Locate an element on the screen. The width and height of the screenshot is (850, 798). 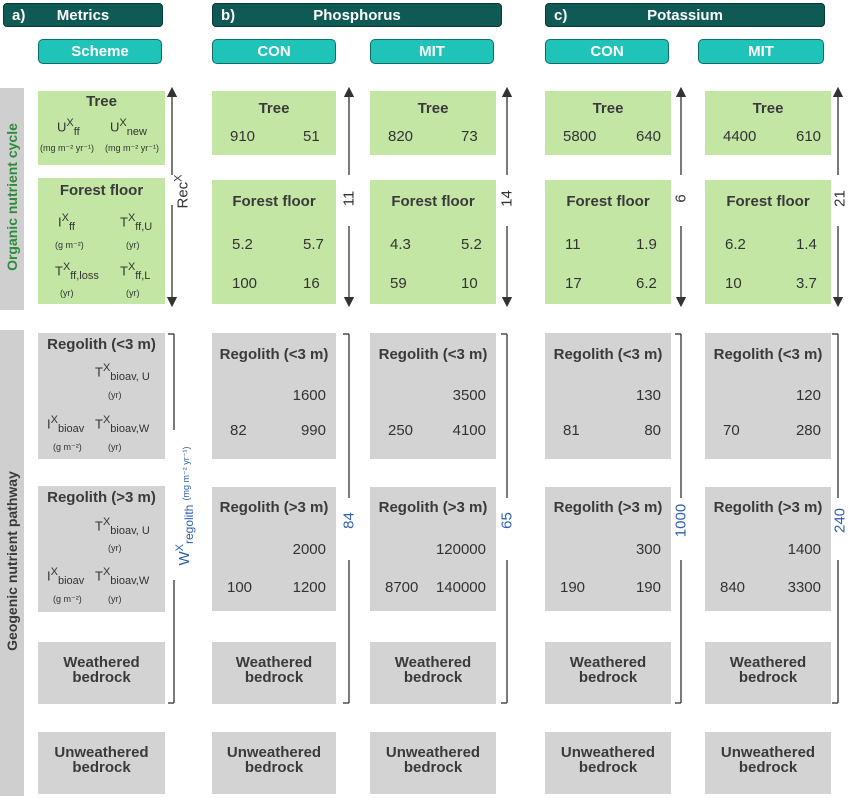
k_con-reg-s-value-1: 130 is located at coordinates (648, 395).